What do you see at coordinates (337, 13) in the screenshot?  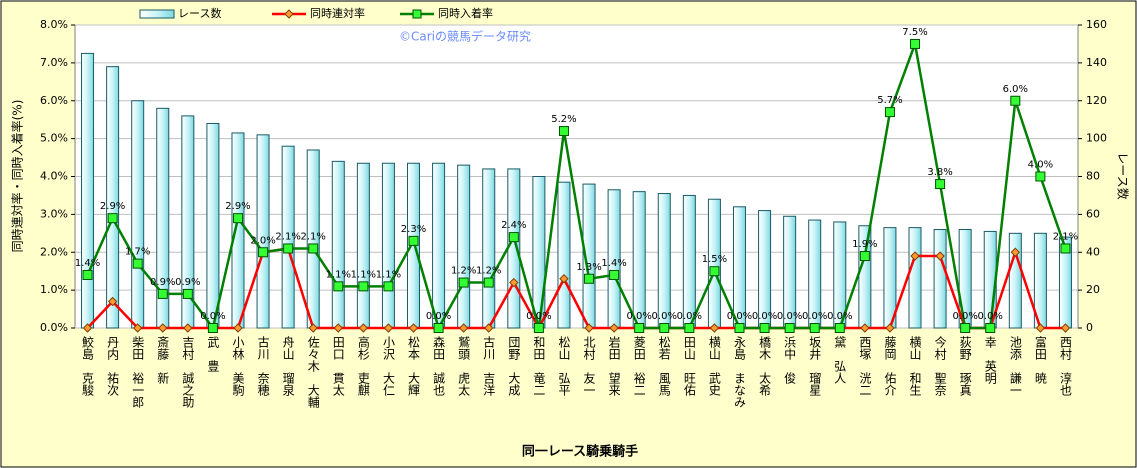 I see `legend-label: 同時連対率` at bounding box center [337, 13].